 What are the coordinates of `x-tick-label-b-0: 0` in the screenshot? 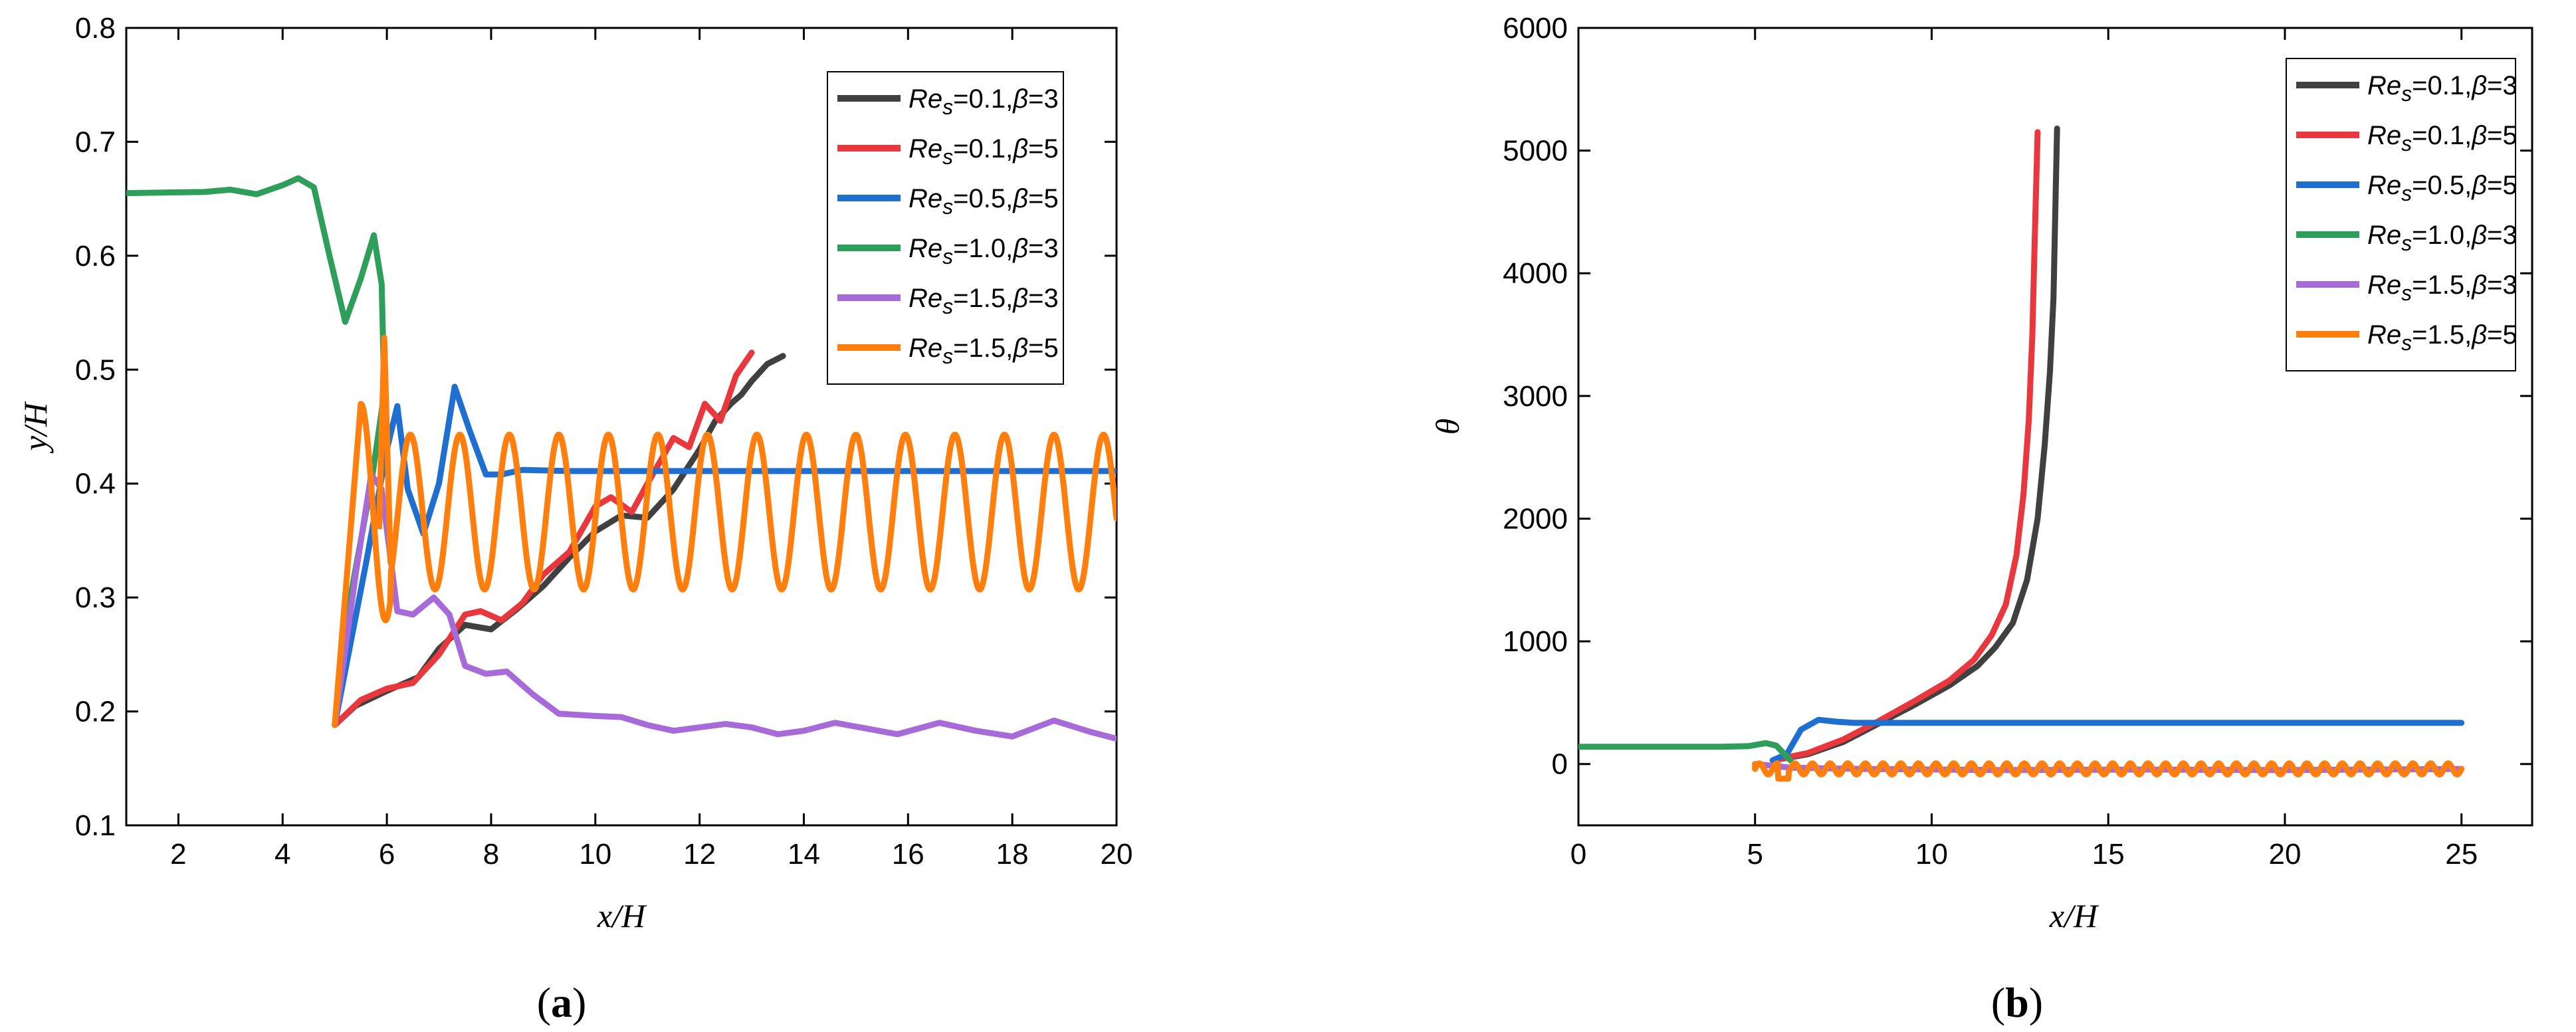 It's located at (1578, 854).